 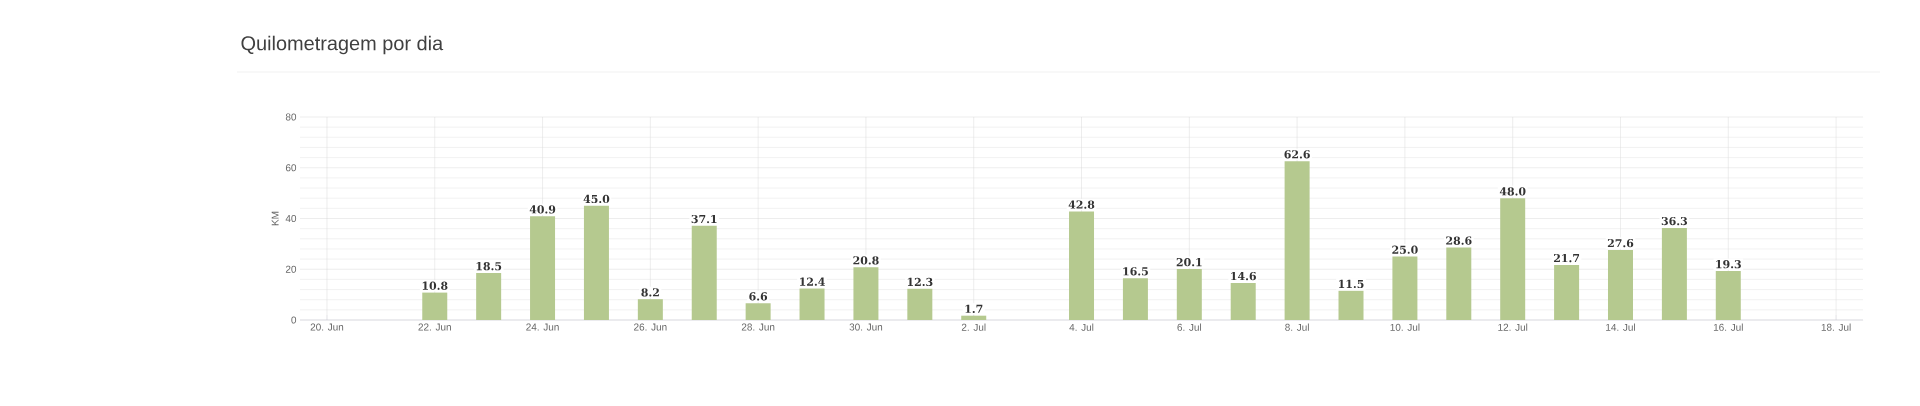 What do you see at coordinates (1297, 154) in the screenshot?
I see `data-label: 62.6` at bounding box center [1297, 154].